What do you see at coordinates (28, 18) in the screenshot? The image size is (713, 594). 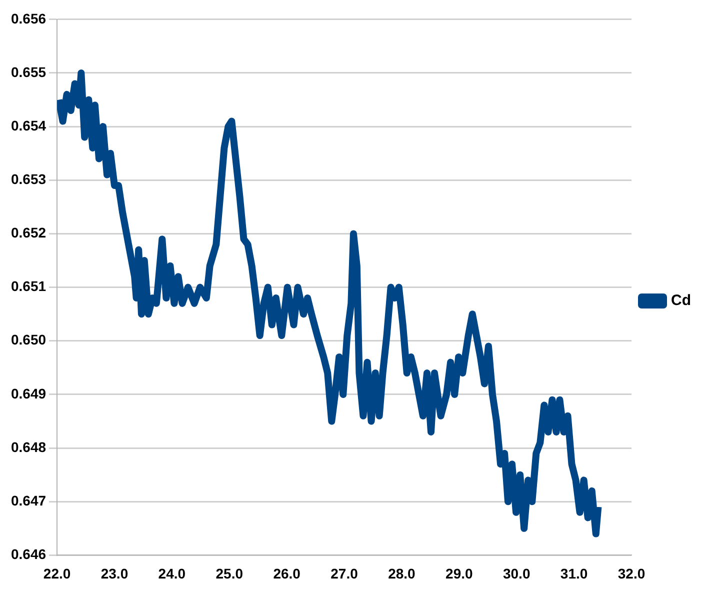 I see `y-tick-label: 0.656` at bounding box center [28, 18].